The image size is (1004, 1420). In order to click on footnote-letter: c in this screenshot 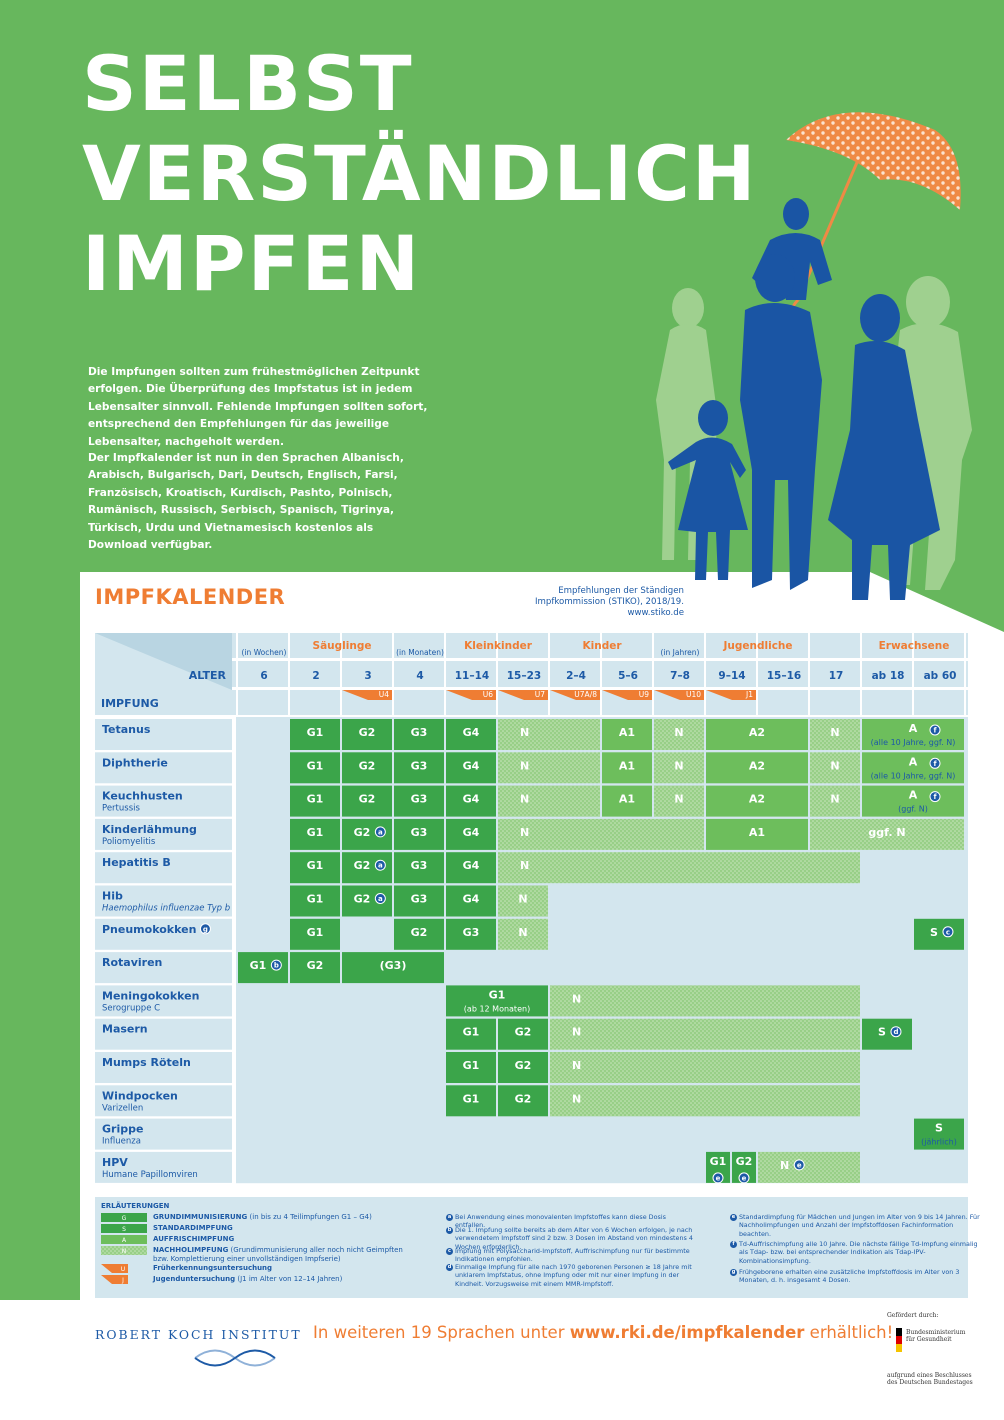, I will do `click(449, 1251)`.